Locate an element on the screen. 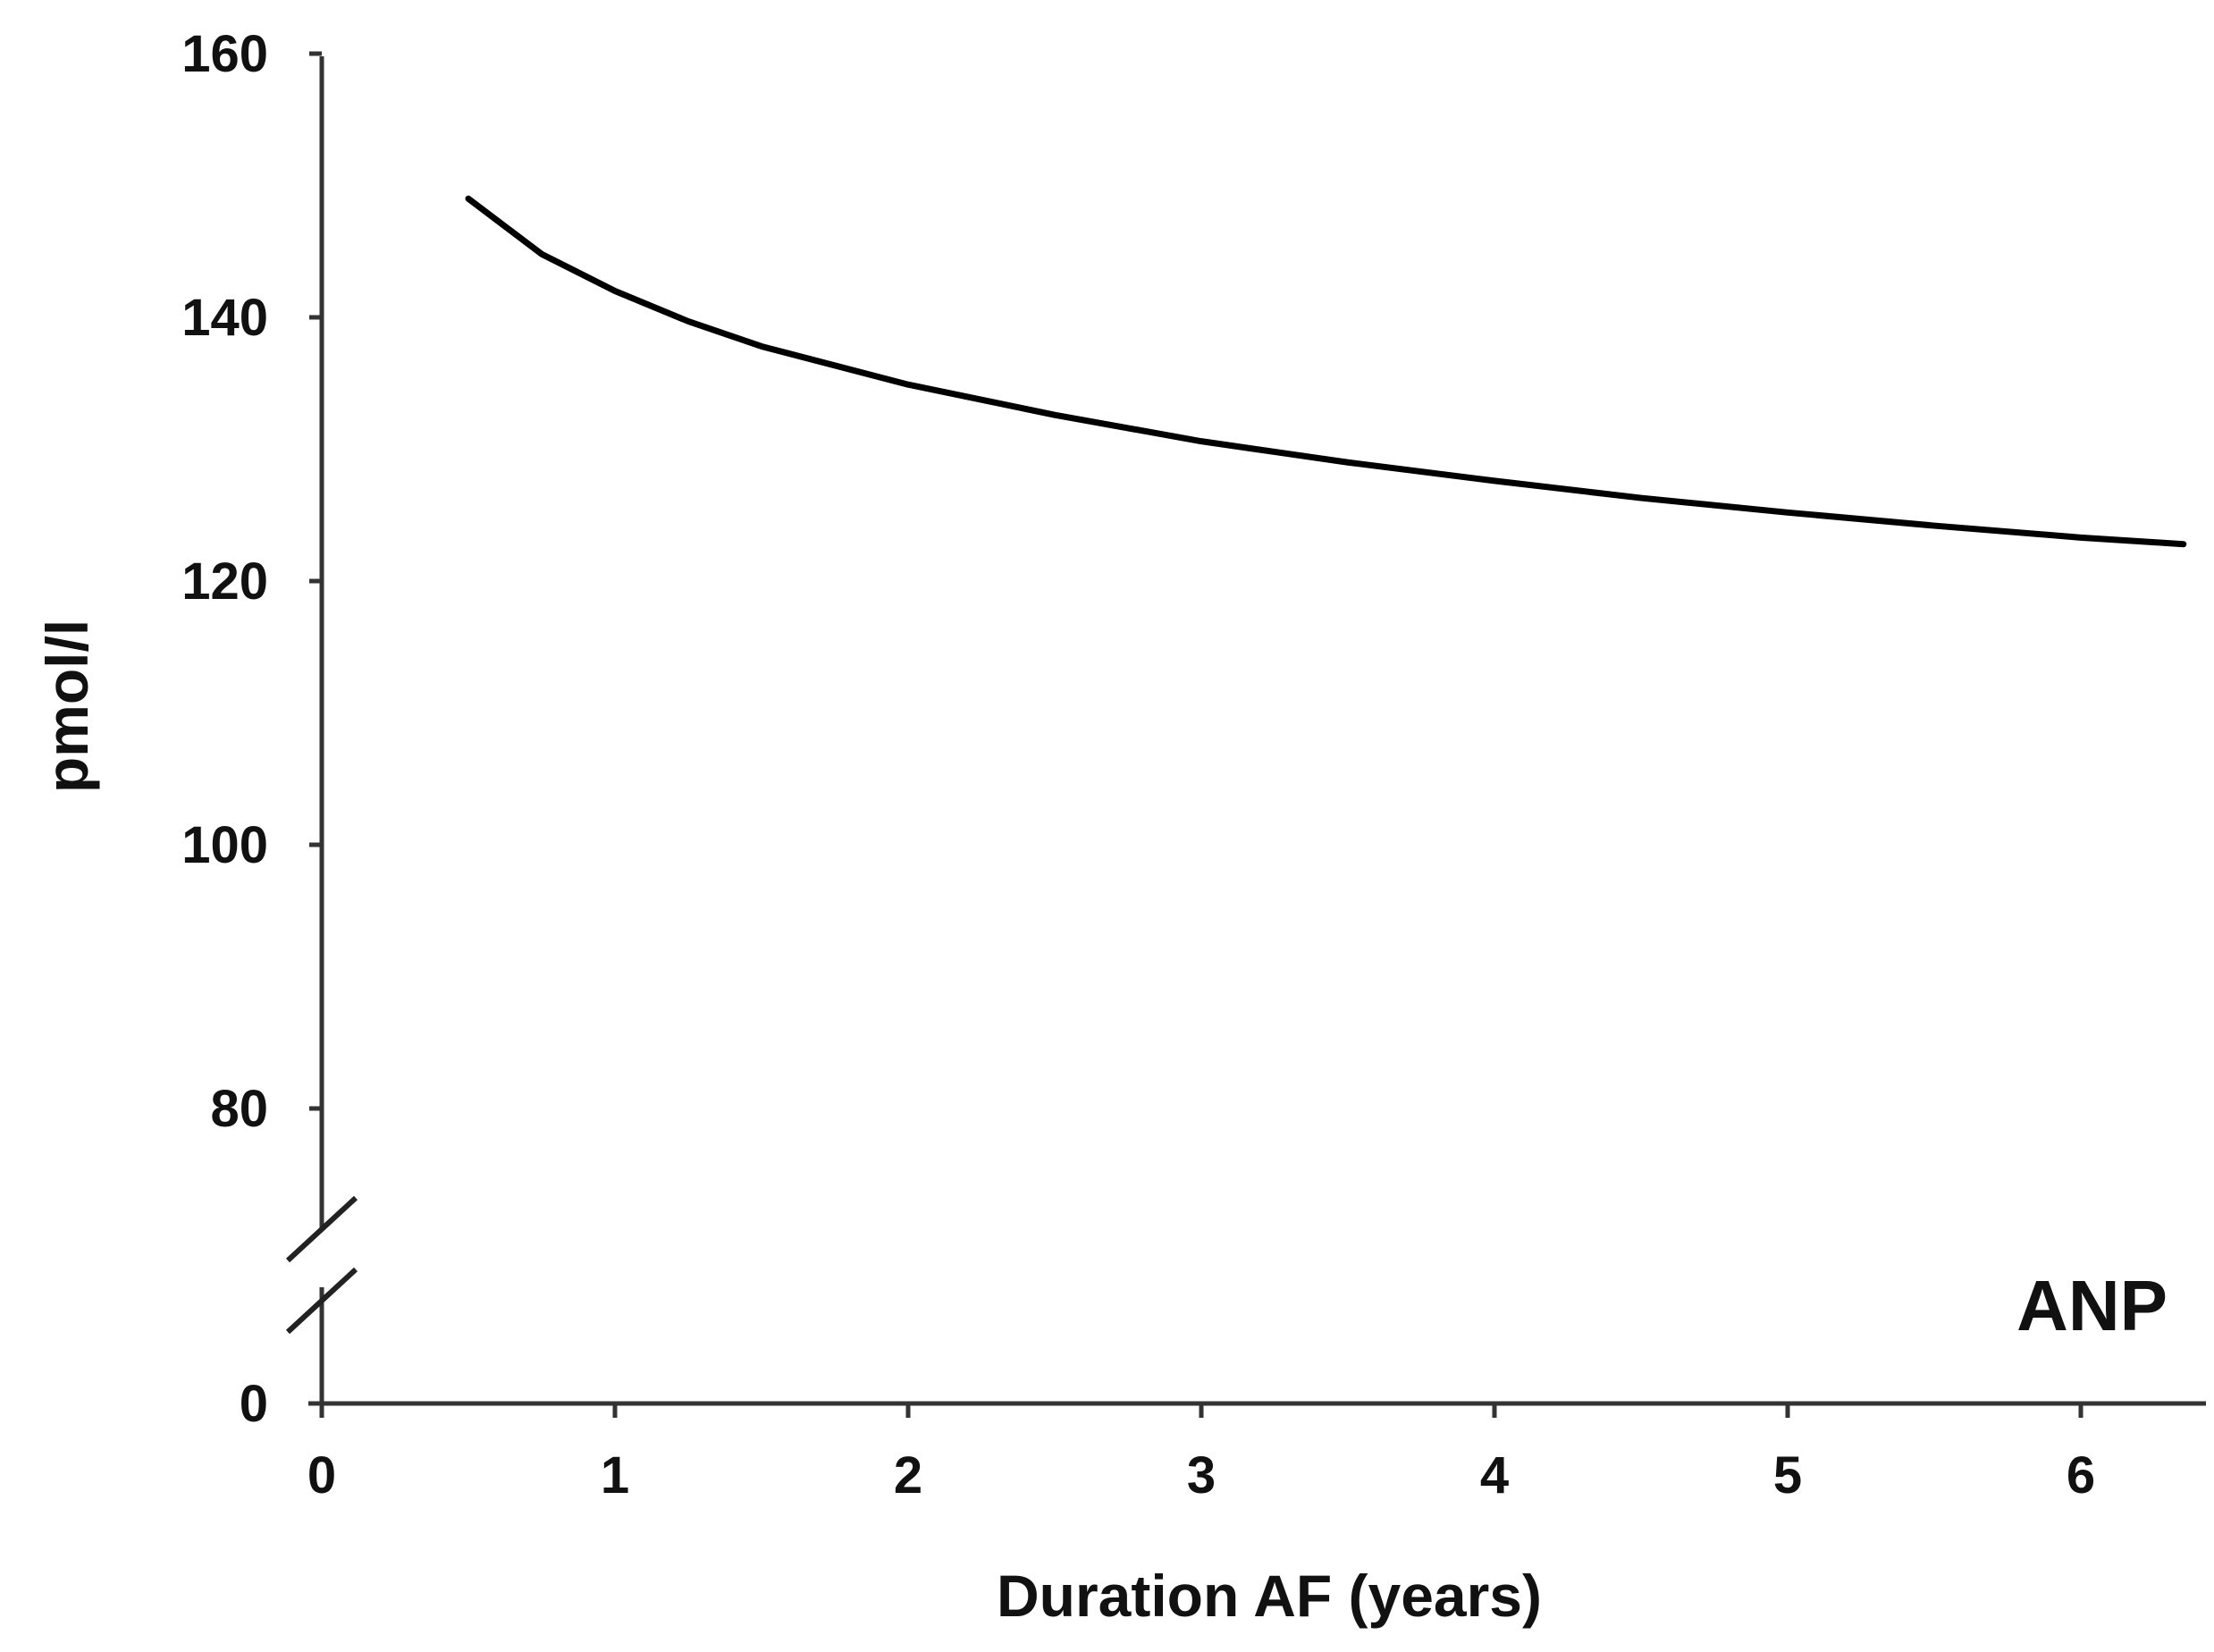 The height and width of the screenshot is (1652, 2214). y-tick-label: 140 is located at coordinates (225, 318).